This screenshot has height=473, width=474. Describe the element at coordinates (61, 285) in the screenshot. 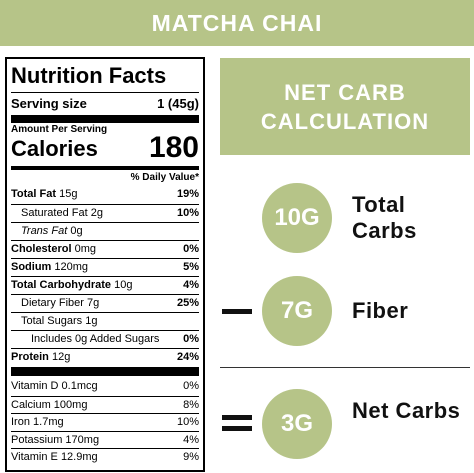

I see `nutrient-name: Total Carbohydrate` at that location.